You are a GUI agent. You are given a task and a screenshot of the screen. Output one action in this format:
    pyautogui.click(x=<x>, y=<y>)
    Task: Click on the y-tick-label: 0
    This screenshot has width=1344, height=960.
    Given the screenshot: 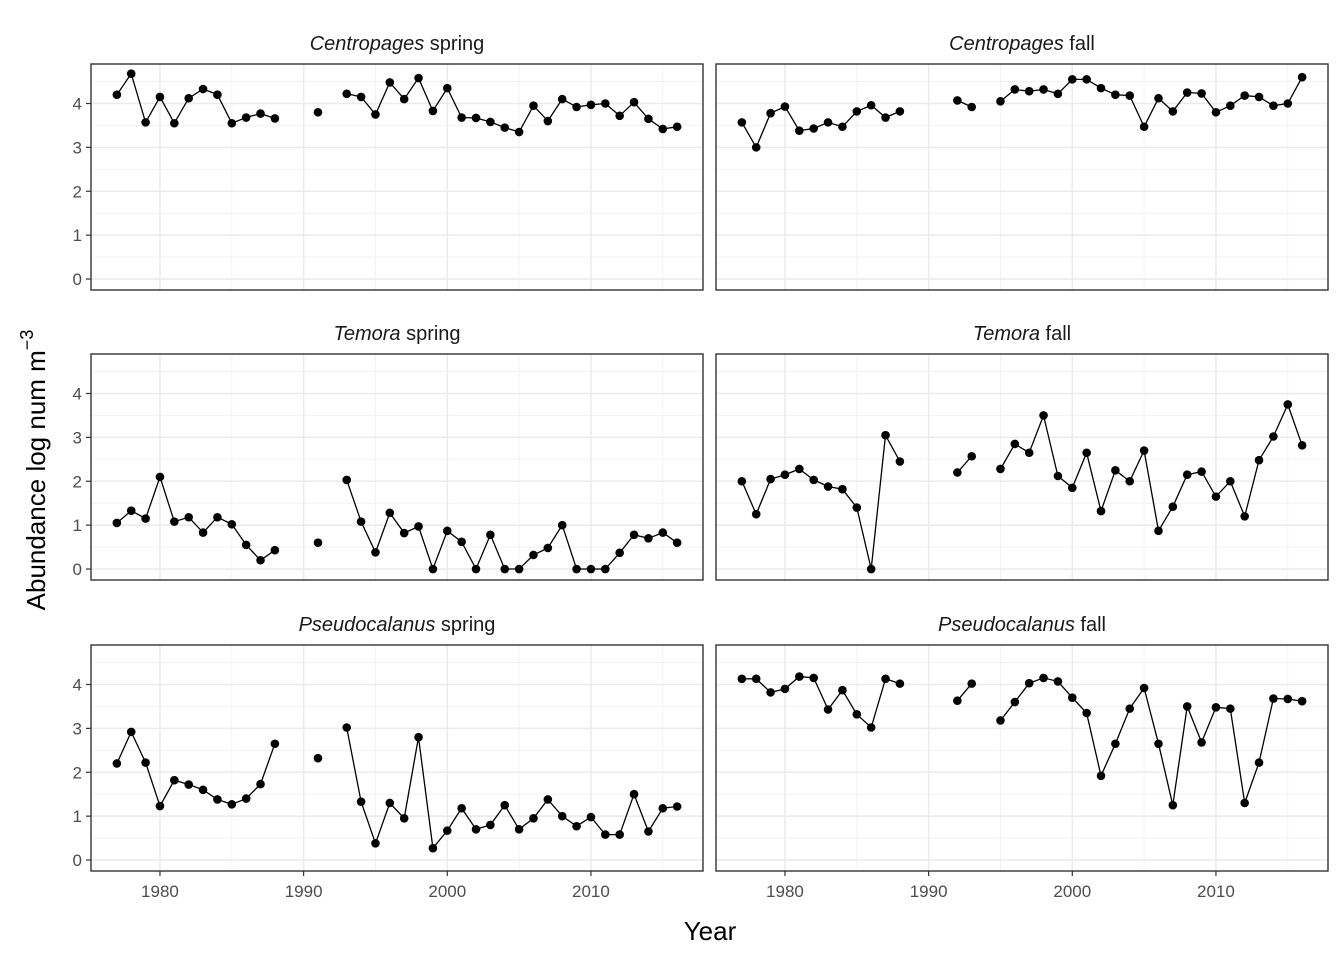 What is the action you would take?
    pyautogui.click(x=77, y=860)
    